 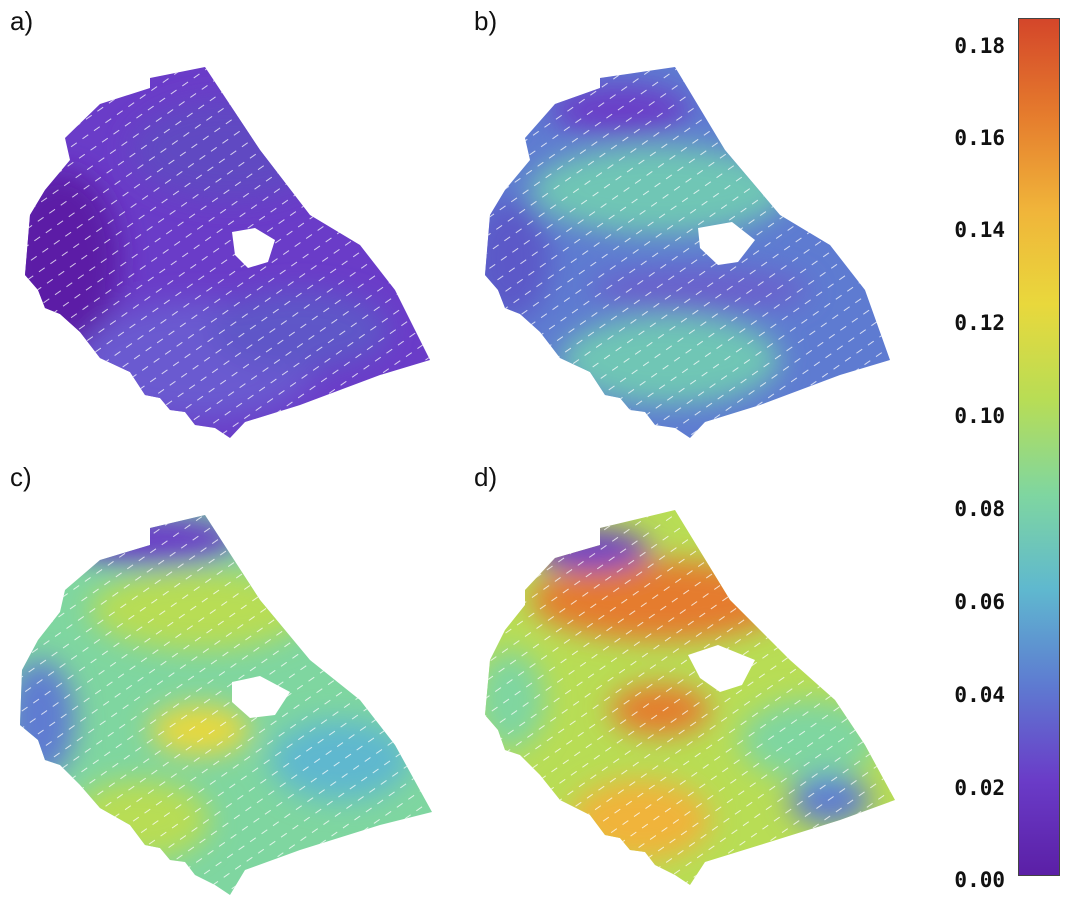 I want to click on panel-label-a: a), so click(x=22, y=21).